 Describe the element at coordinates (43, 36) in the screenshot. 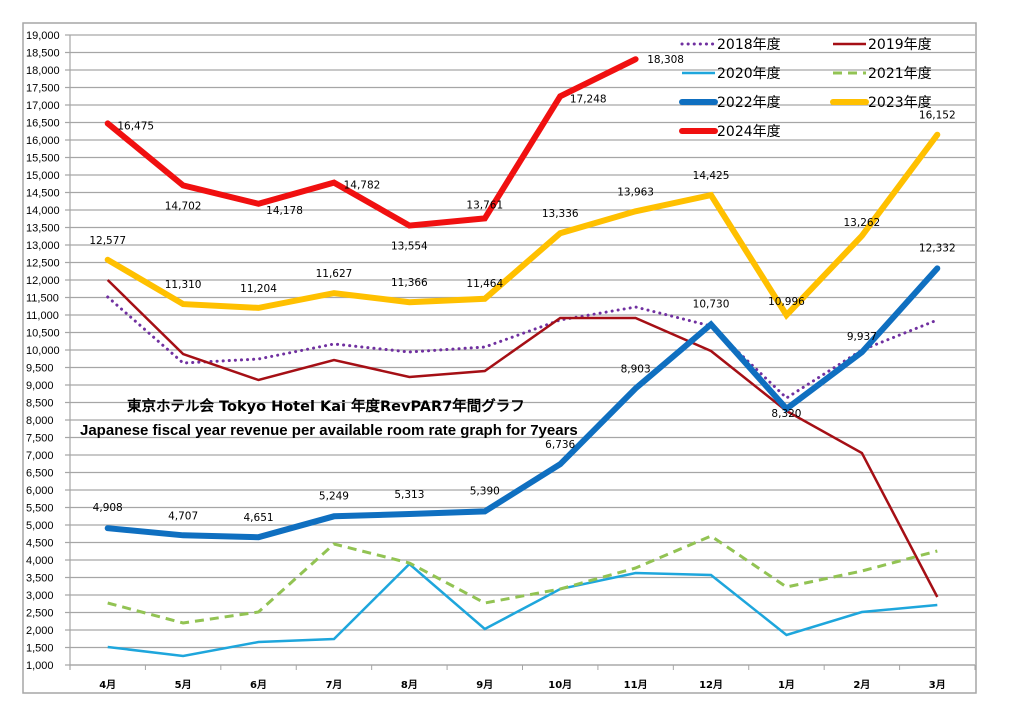

I see `y-tick-label: 19,000` at that location.